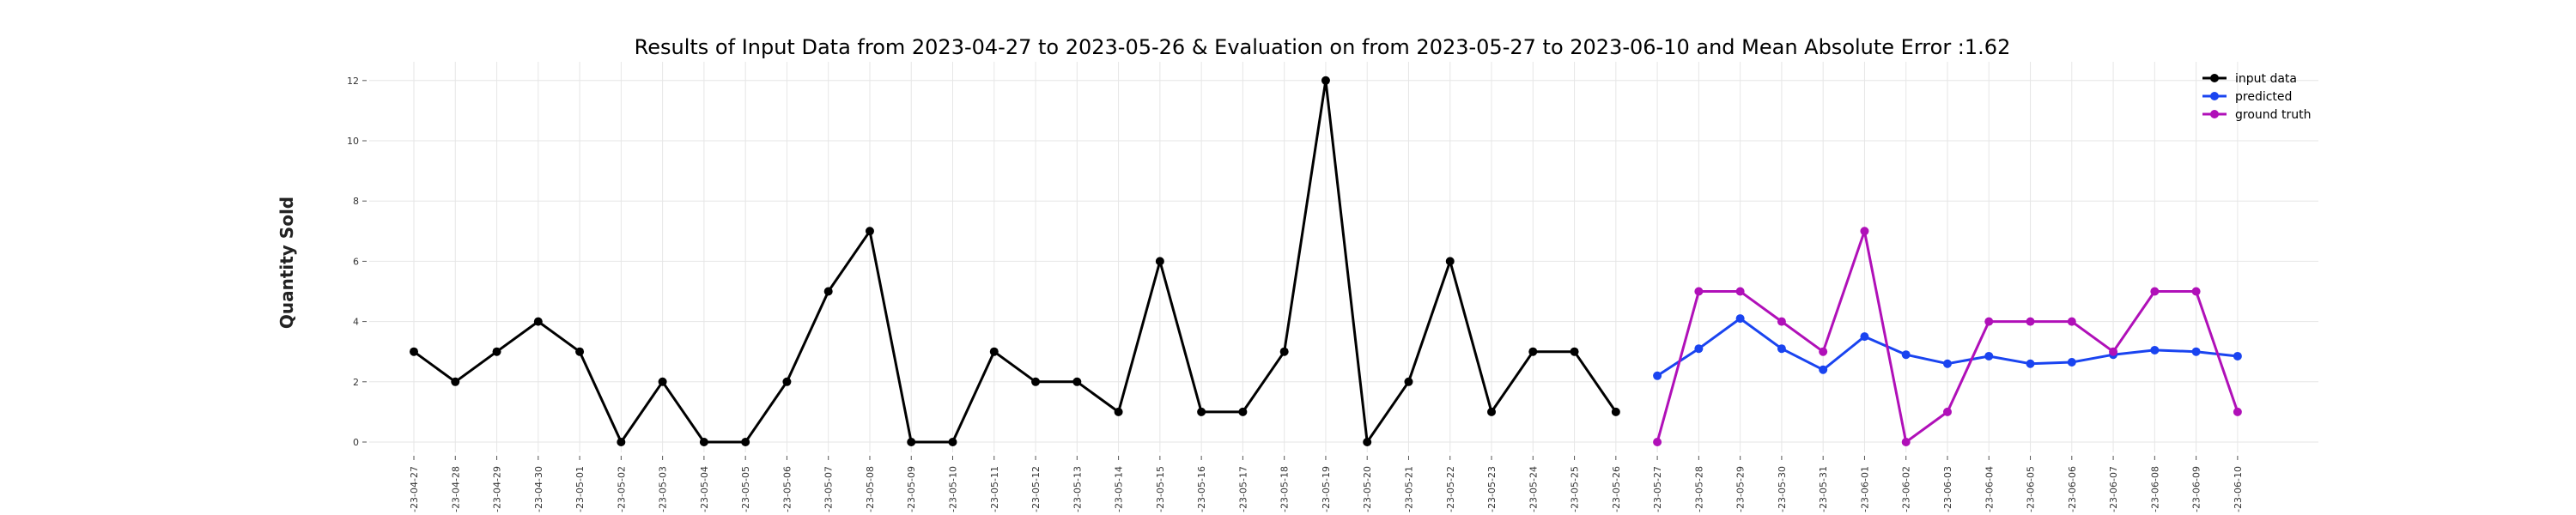 The height and width of the screenshot is (515, 2576). Describe the element at coordinates (663, 489) in the screenshot. I see `x-tick-label: -23-05-03` at that location.